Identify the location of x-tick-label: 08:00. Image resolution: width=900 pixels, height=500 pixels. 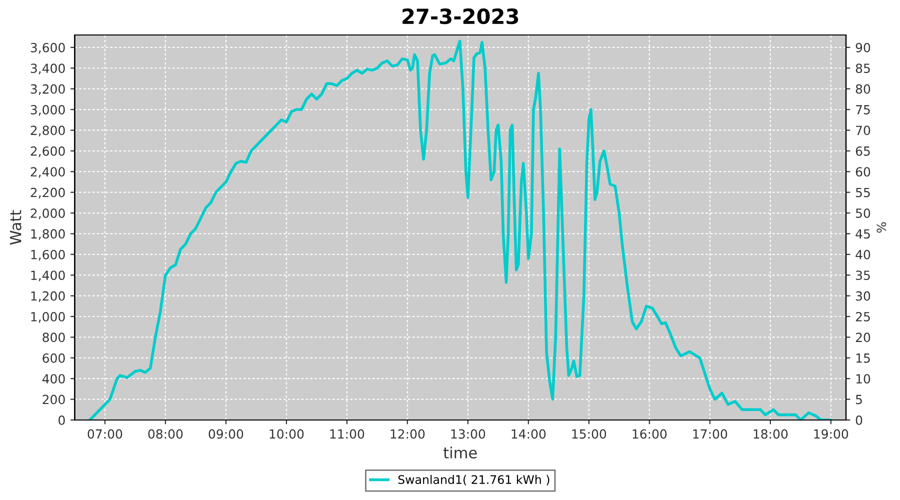
(165, 434).